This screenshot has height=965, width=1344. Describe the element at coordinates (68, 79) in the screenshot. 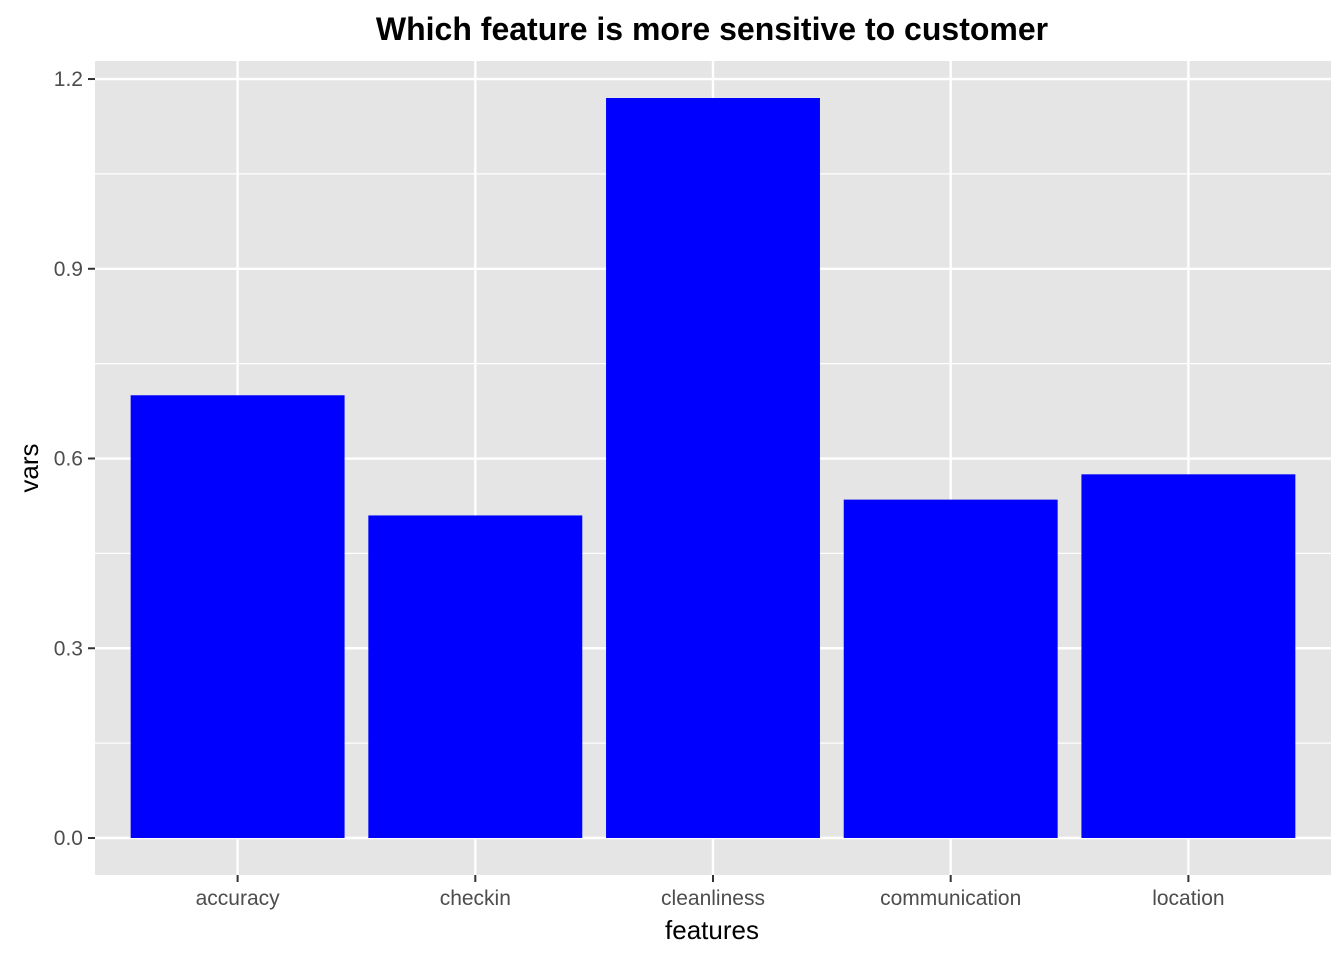

I see `y-tick-label: 1.2` at that location.